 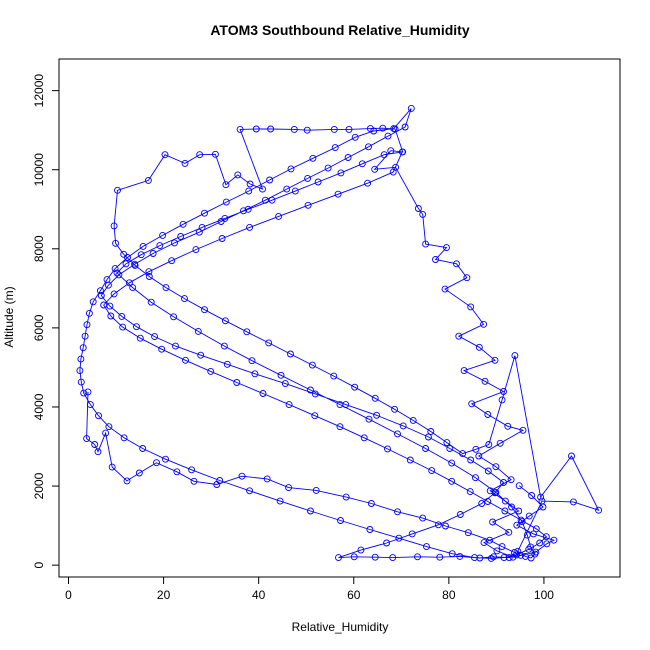 What do you see at coordinates (39, 248) in the screenshot?
I see `y-tick-label: 8000` at bounding box center [39, 248].